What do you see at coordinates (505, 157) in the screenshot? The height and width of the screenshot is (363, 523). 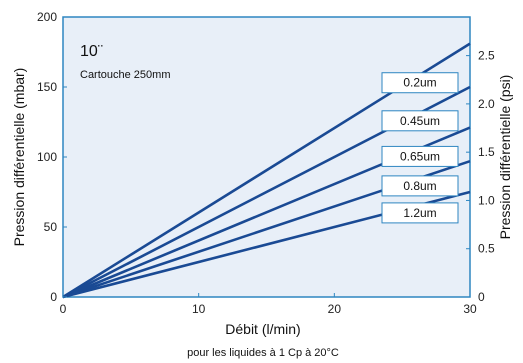 I see `y2-axis-label: Pression différentielle (psi)` at bounding box center [505, 157].